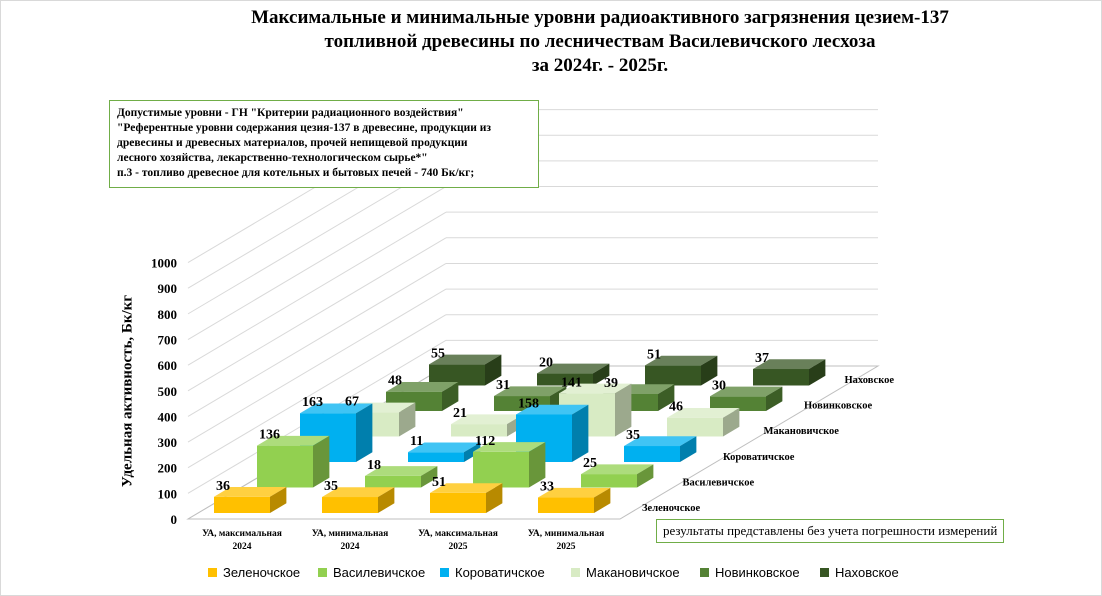  What do you see at coordinates (546, 362) in the screenshot?
I see `data-label: 20` at bounding box center [546, 362].